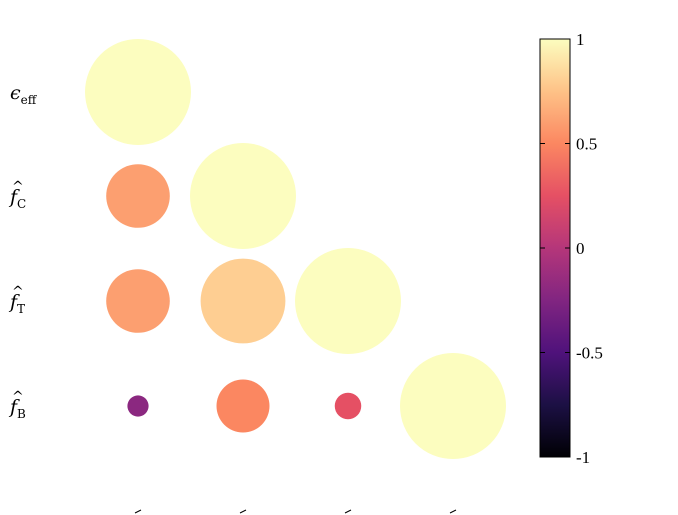  Describe the element at coordinates (17, 408) in the screenshot. I see `row-label-3: fB` at that location.